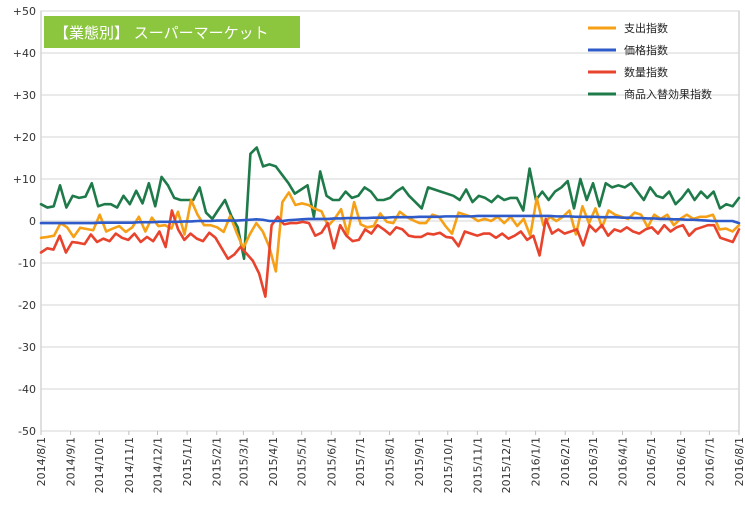  What do you see at coordinates (593, 461) in the screenshot?
I see `x-tick-label: 2016/3/1` at bounding box center [593, 461].